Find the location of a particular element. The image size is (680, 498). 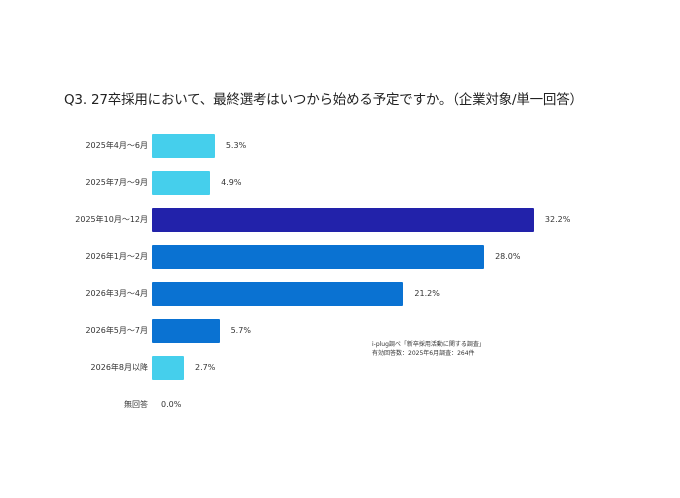

bar-row: 2026年8月以降 2.7% is located at coordinates (340, 368).